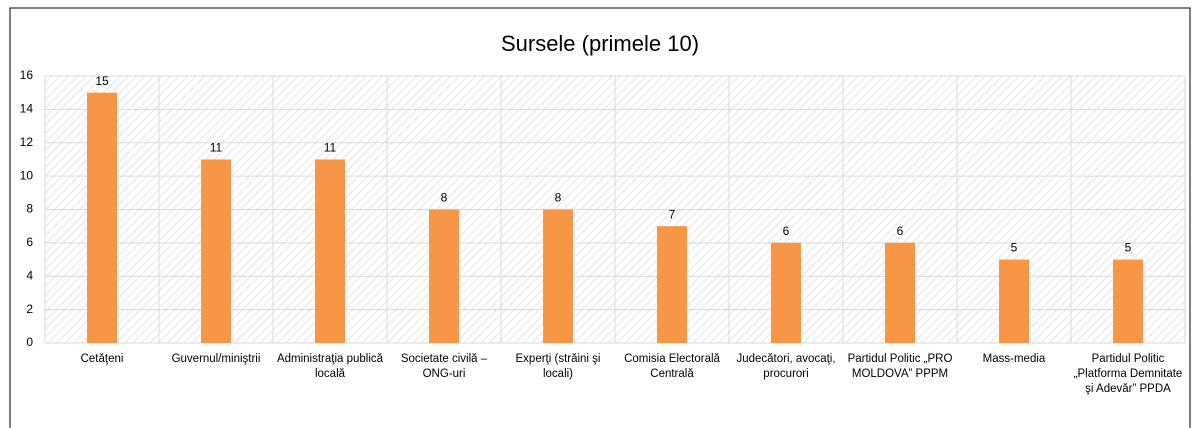 Image resolution: width=1192 pixels, height=428 pixels. What do you see at coordinates (786, 366) in the screenshot?
I see `x-tick-label: Judecători, avocaţi, procurori` at bounding box center [786, 366].